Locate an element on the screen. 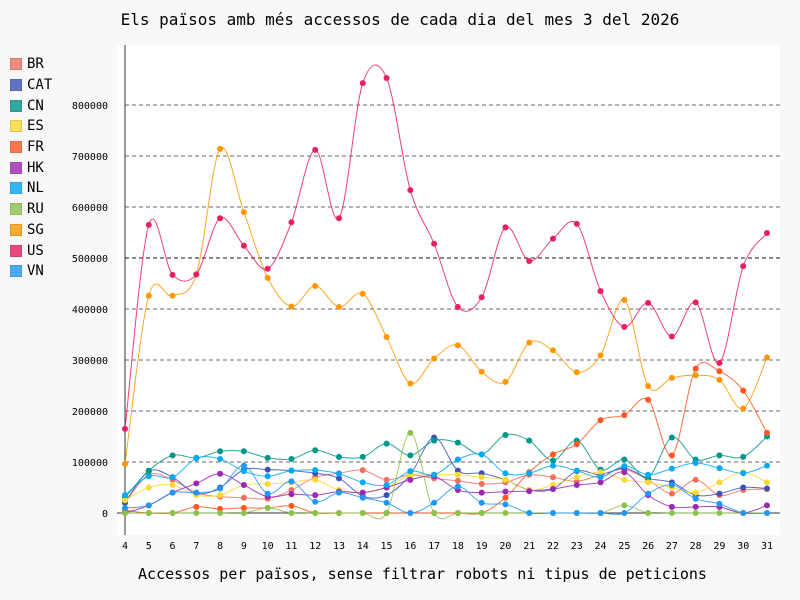  y-tick-label: 300000 is located at coordinates (90, 361).